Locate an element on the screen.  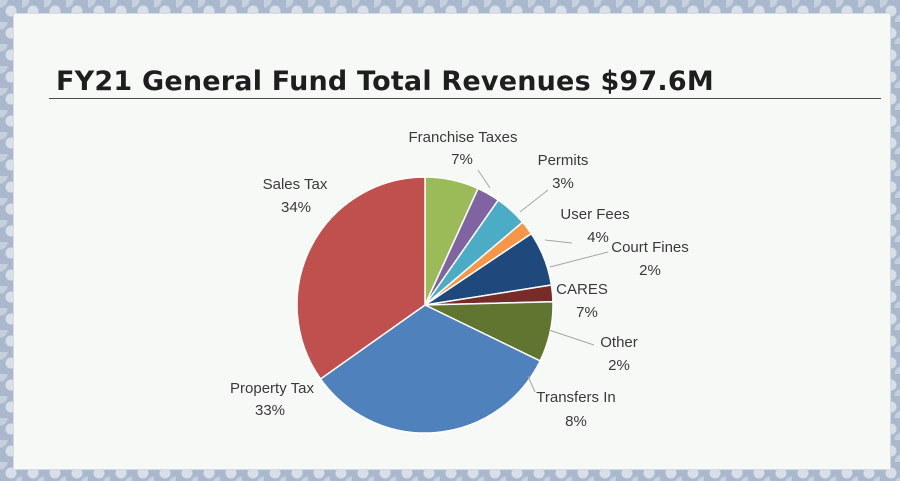
slice-label-permits: Permits is located at coordinates (563, 160).